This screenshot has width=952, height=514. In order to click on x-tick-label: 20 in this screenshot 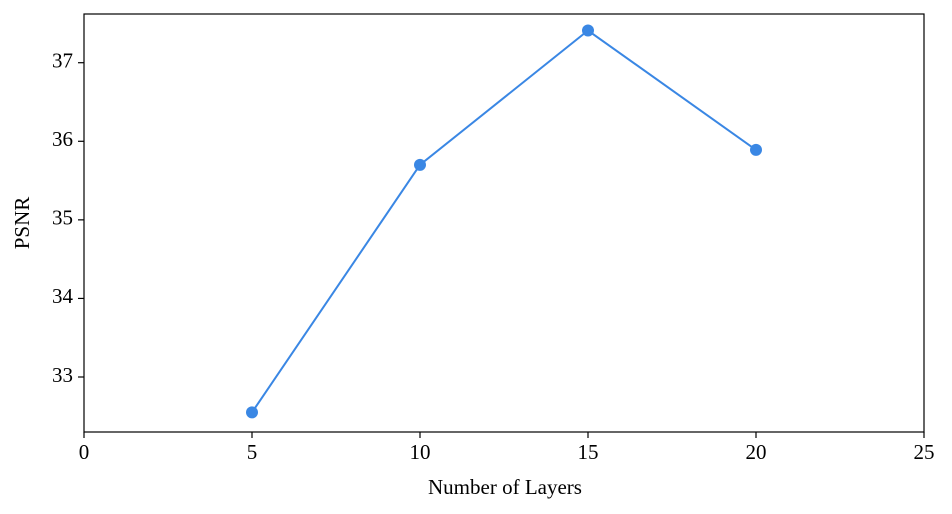, I will do `click(756, 452)`.